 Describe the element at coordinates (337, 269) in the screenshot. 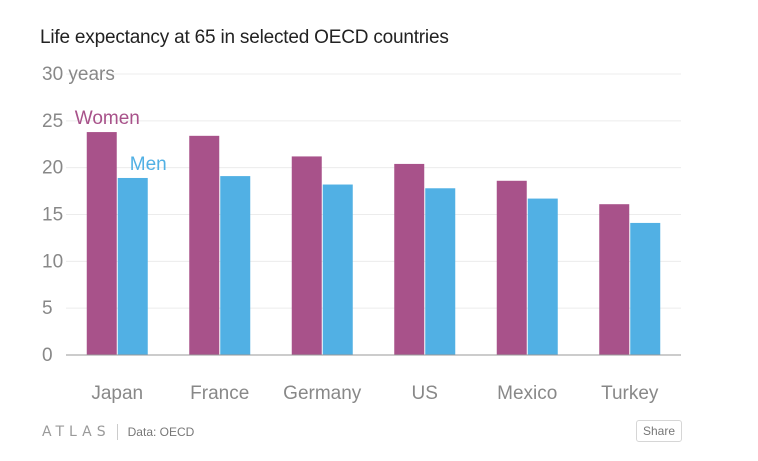

I see `bar-men-germany` at that location.